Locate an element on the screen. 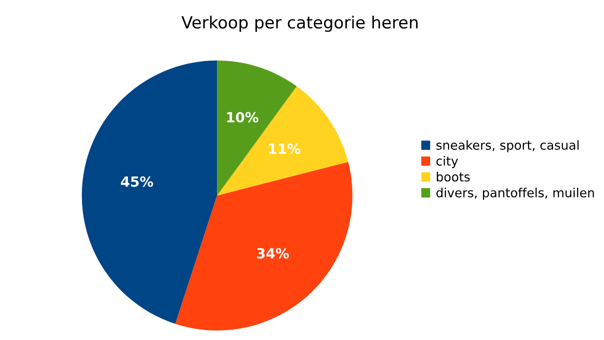  data-label: 45% is located at coordinates (137, 181).